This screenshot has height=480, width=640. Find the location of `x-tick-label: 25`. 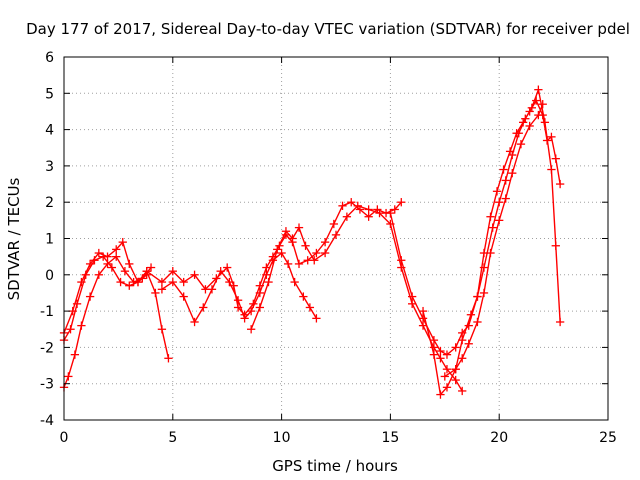

x-tick-label: 25 is located at coordinates (608, 438).